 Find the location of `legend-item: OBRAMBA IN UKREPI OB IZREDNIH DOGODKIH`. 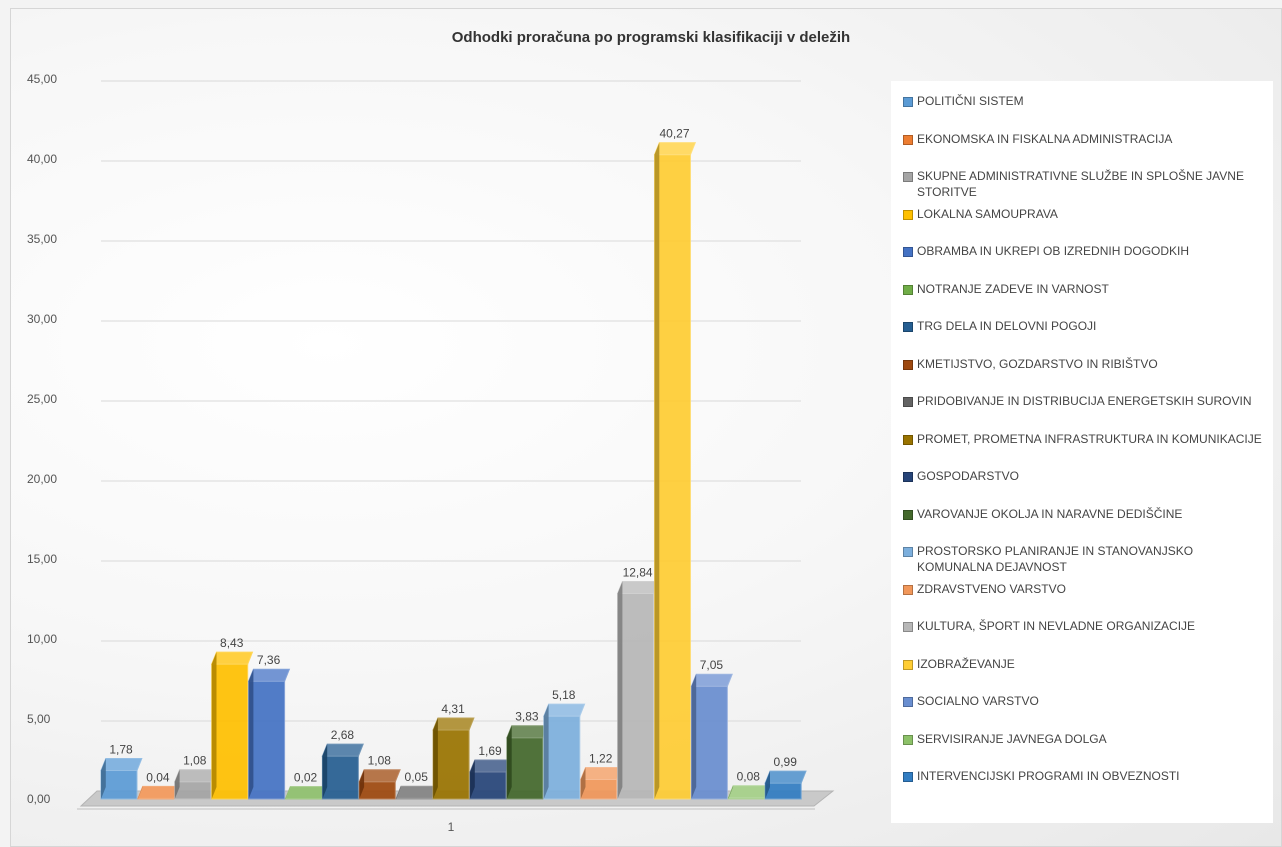

legend-item: OBRAMBA IN UKREPI OB IZREDNIH DOGODKIH is located at coordinates (1083, 262).